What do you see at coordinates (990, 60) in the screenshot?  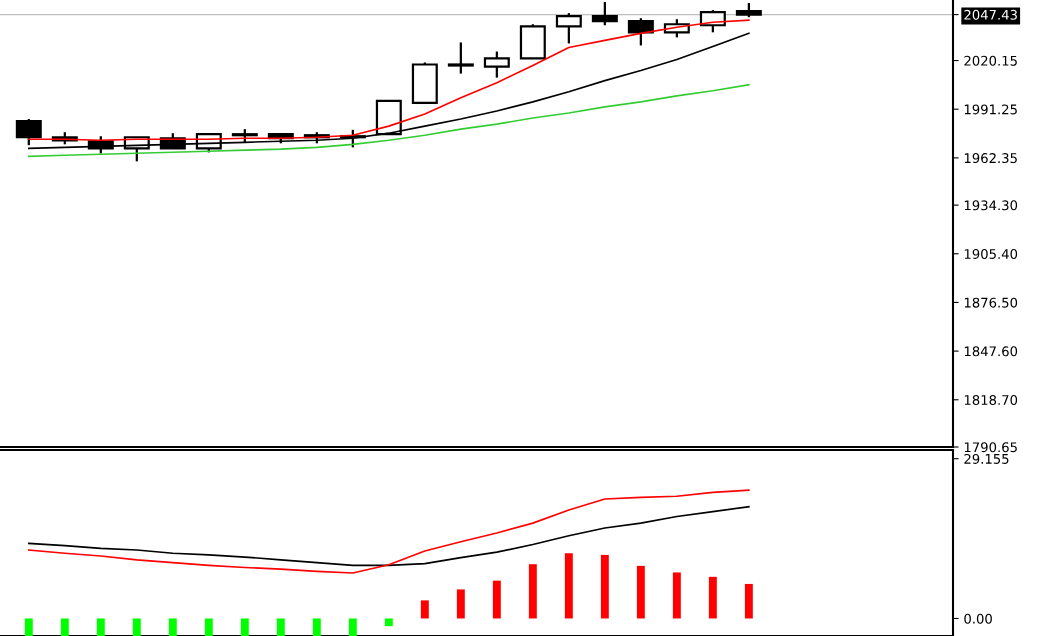 I see `y-tick-label: 2020.15` at bounding box center [990, 60].